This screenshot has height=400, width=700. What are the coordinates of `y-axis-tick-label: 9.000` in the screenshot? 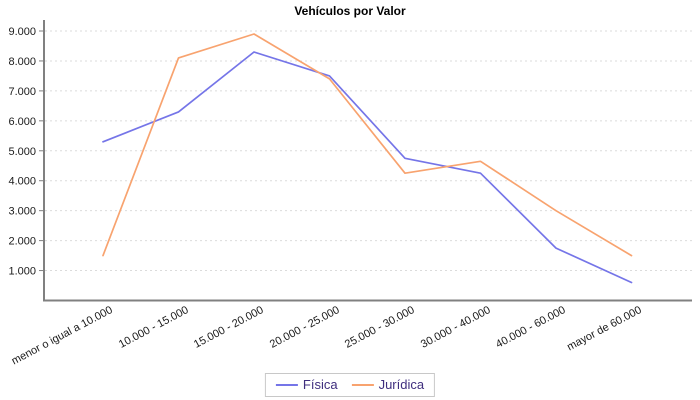 It's located at (22, 32).